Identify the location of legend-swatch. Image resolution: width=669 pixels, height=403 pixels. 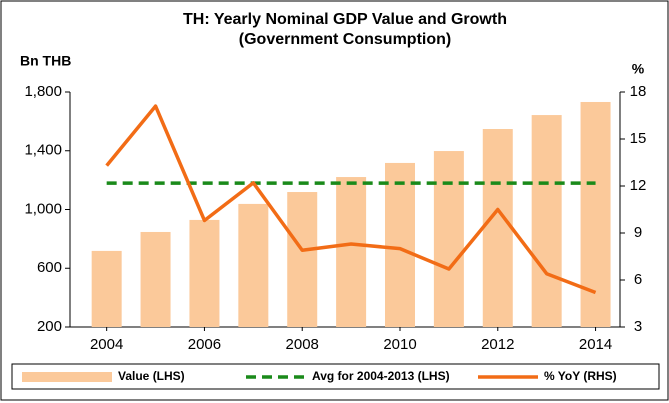
(67, 377).